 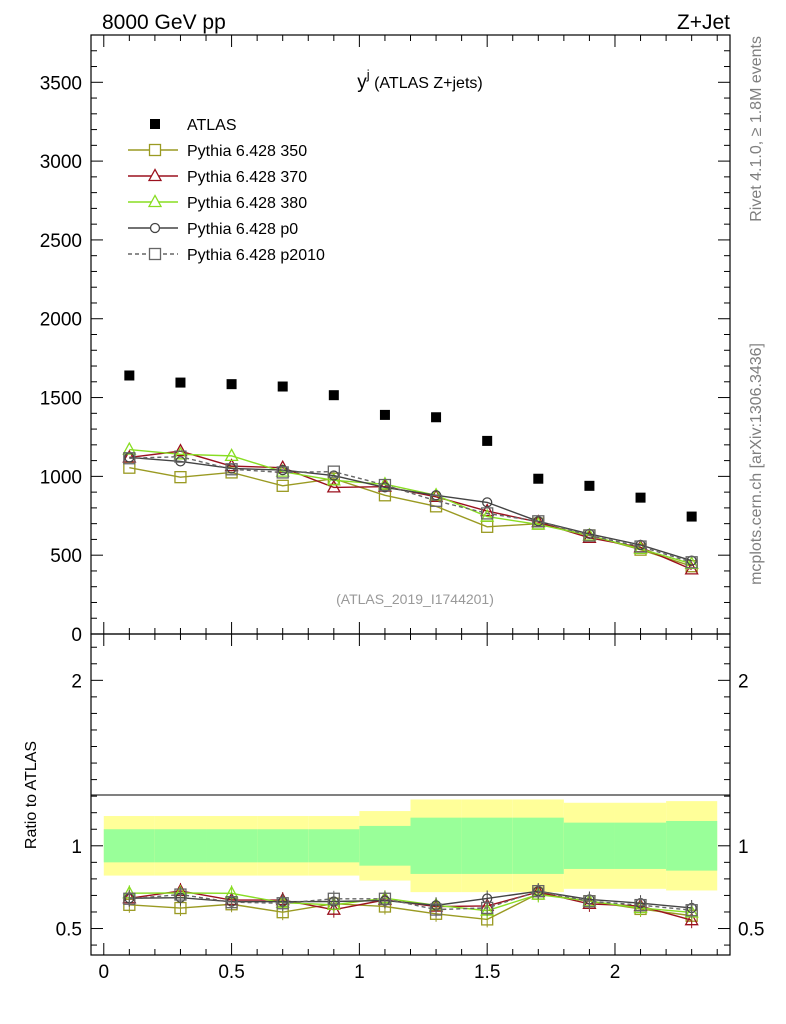 What do you see at coordinates (61, 477) in the screenshot?
I see `y-tick-label-2: 1000` at bounding box center [61, 477].